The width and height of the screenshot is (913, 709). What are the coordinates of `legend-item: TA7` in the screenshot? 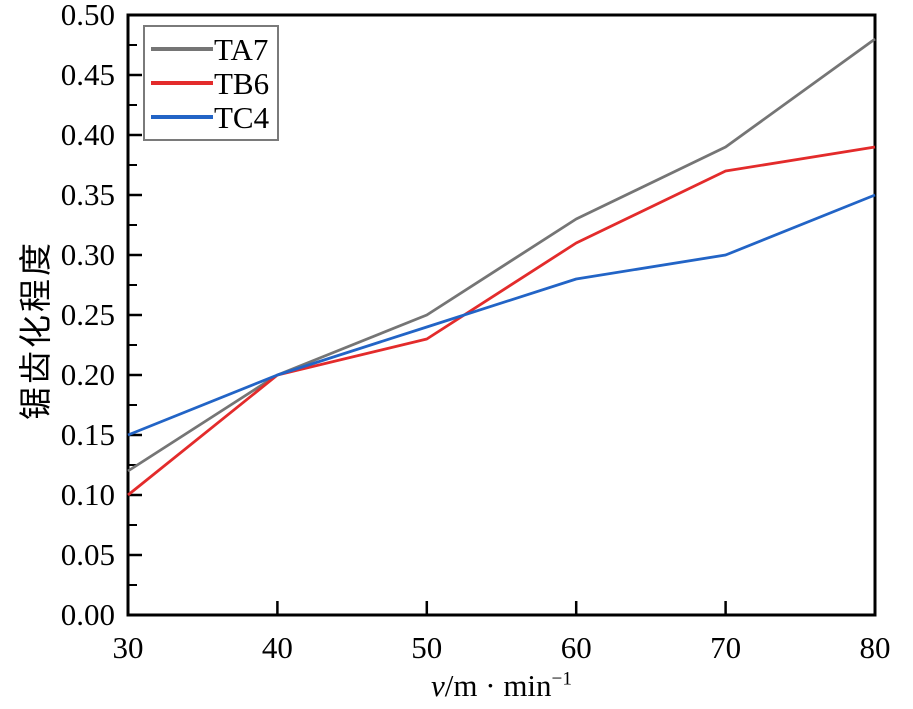 It's located at (210, 49).